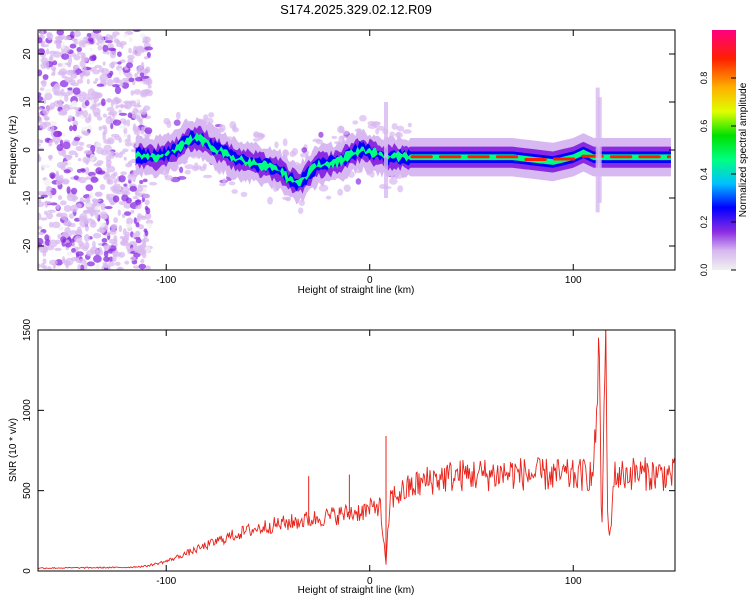 Image resolution: width=750 pixels, height=600 pixels. What do you see at coordinates (478, 157) in the screenshot?
I see `spectrogram-ridge-core` at bounding box center [478, 157].